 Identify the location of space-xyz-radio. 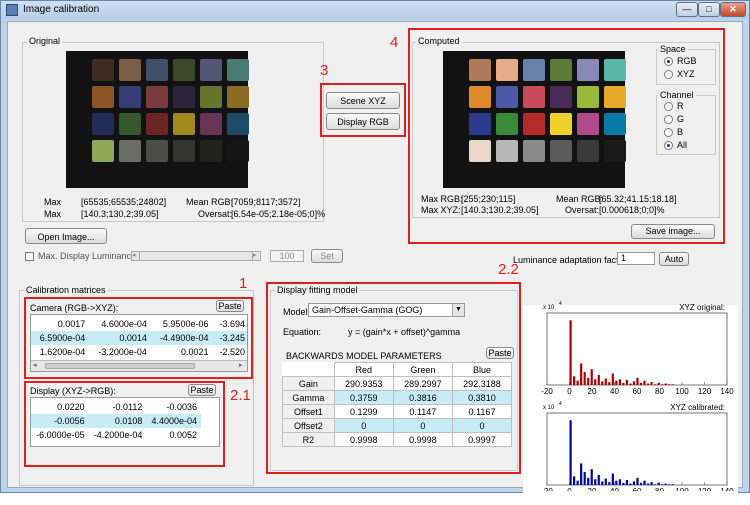
(668, 74).